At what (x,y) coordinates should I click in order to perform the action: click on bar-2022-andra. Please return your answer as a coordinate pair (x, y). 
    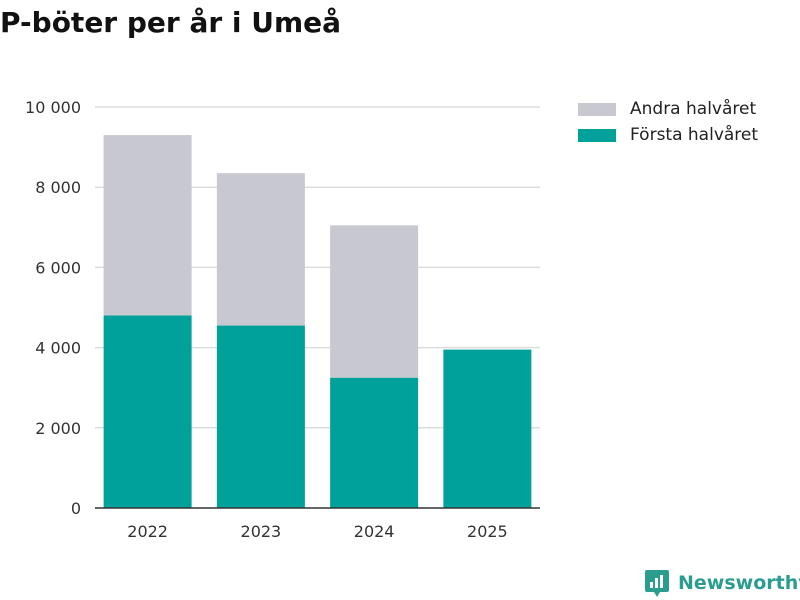
    Looking at the image, I should click on (147, 225).